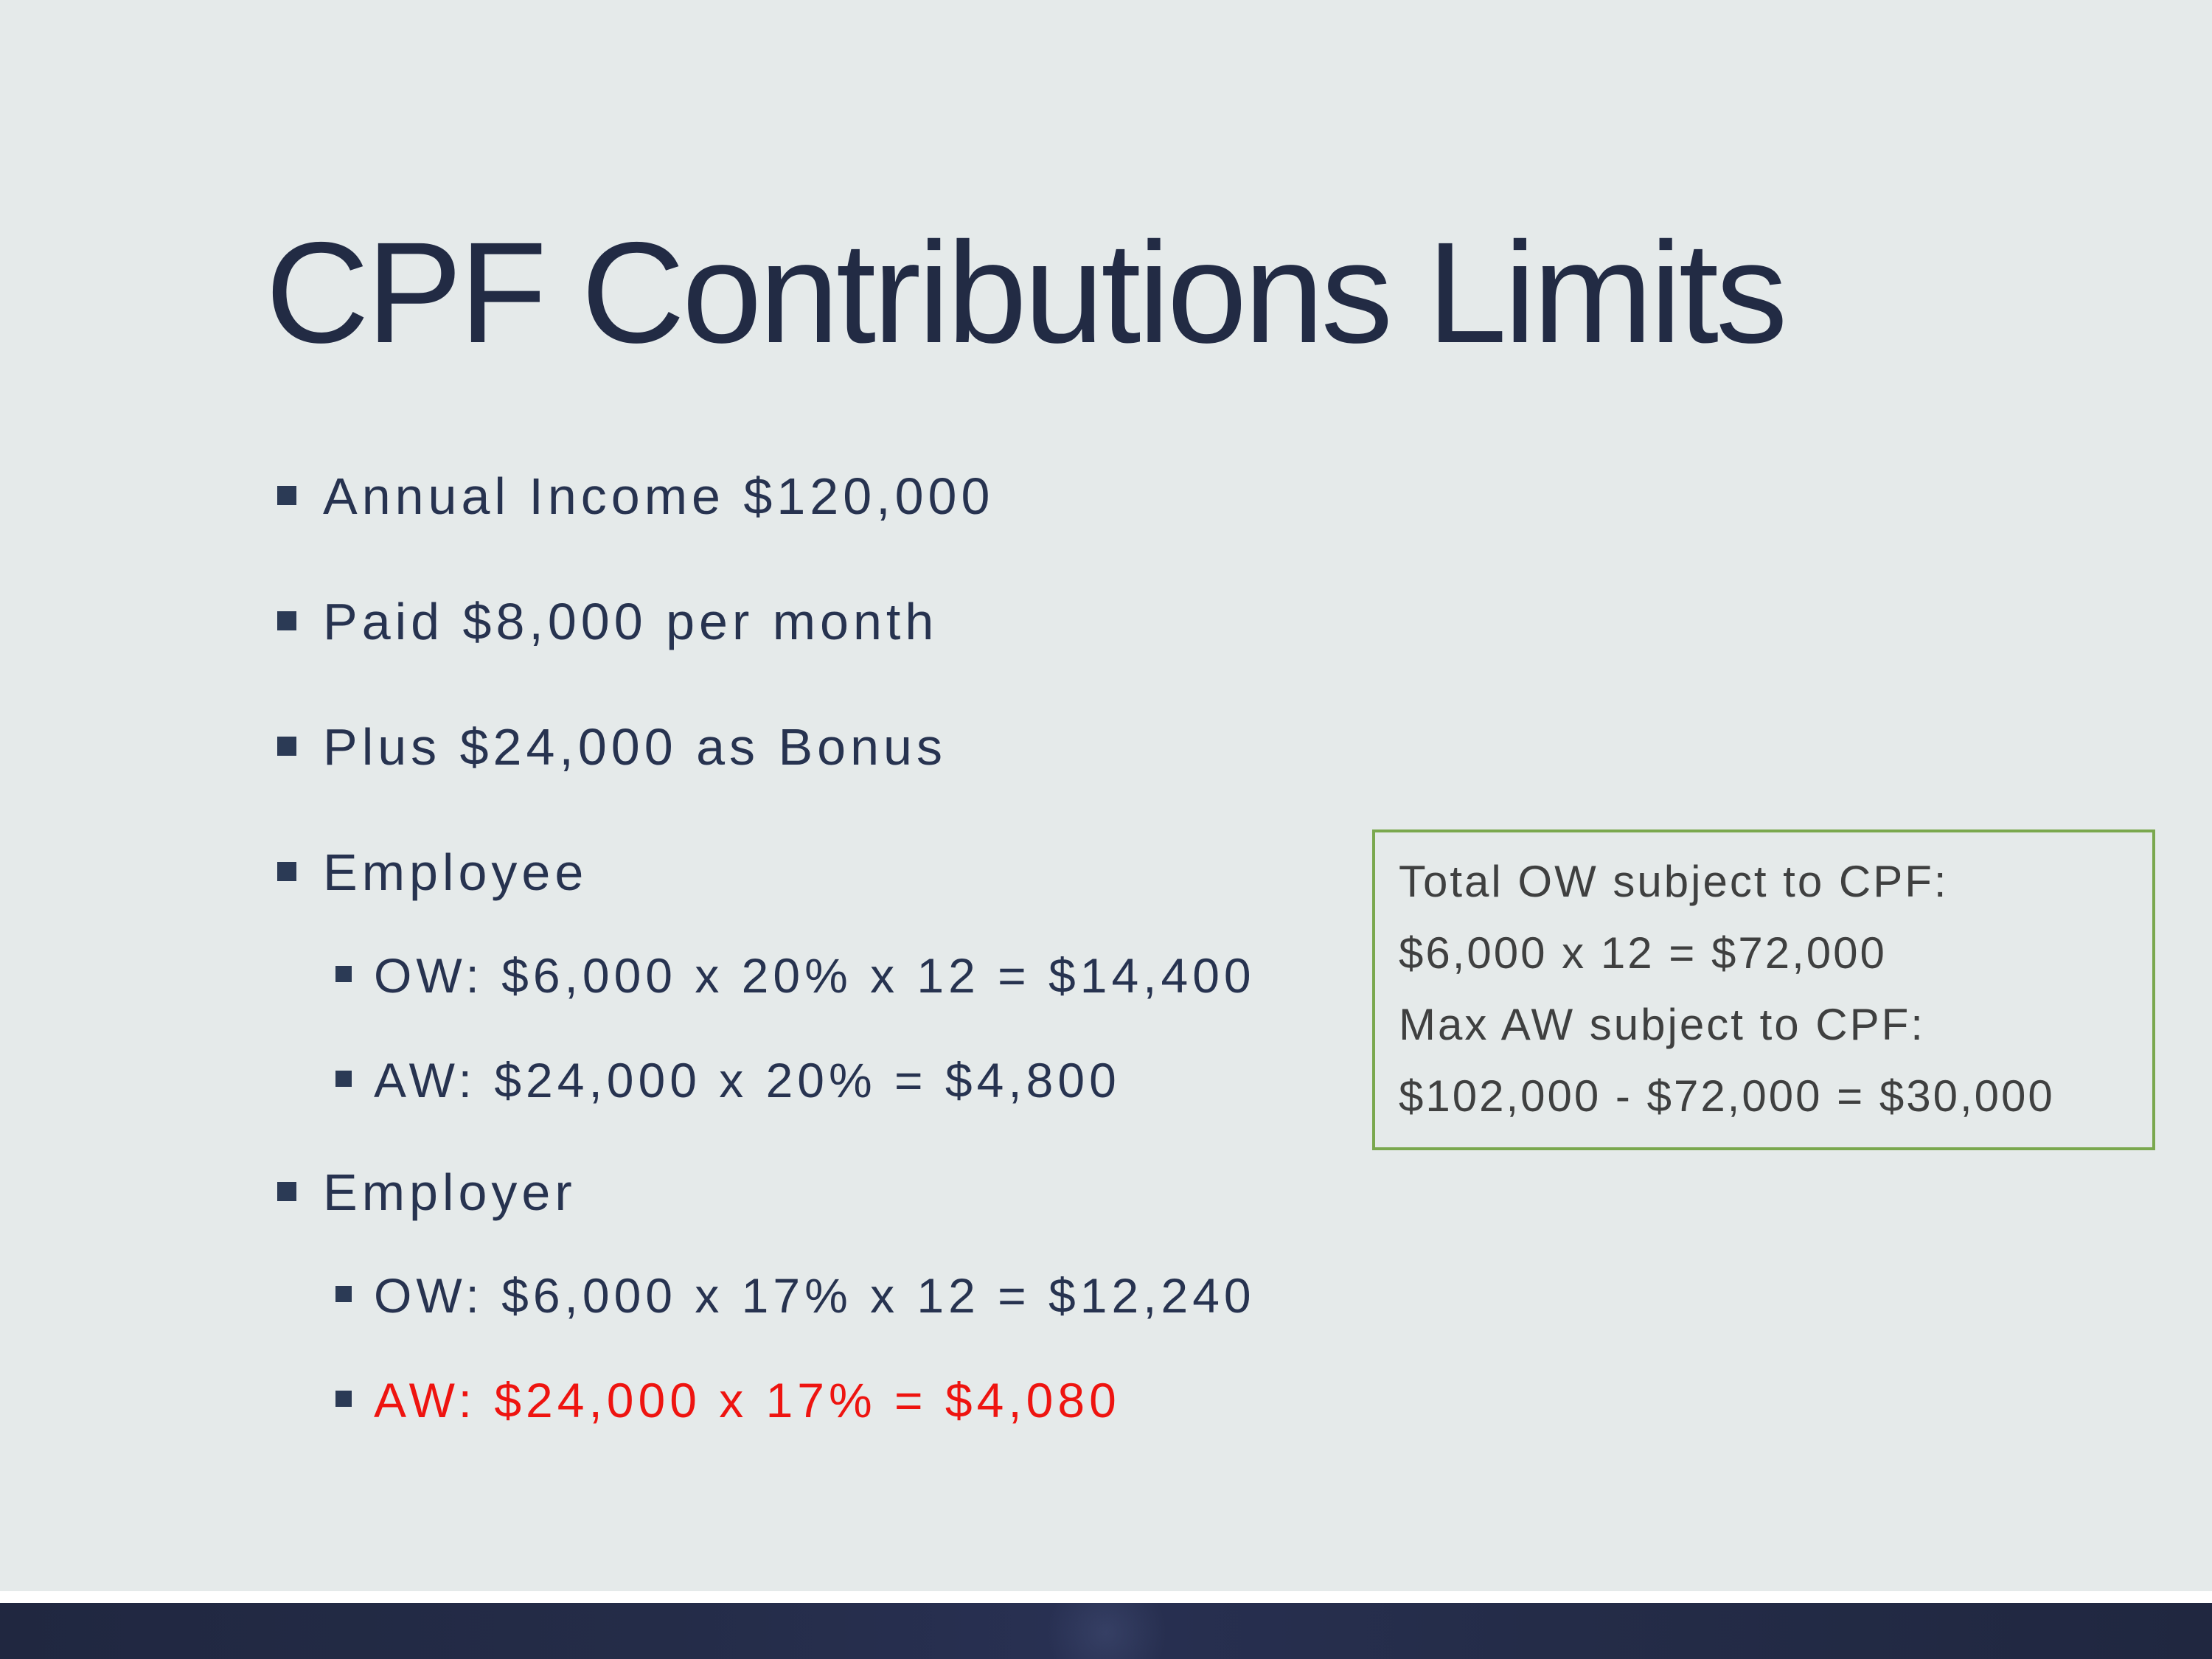  I want to click on list-item: AW: $24,000 x 17% = $4,080, so click(852, 1400).